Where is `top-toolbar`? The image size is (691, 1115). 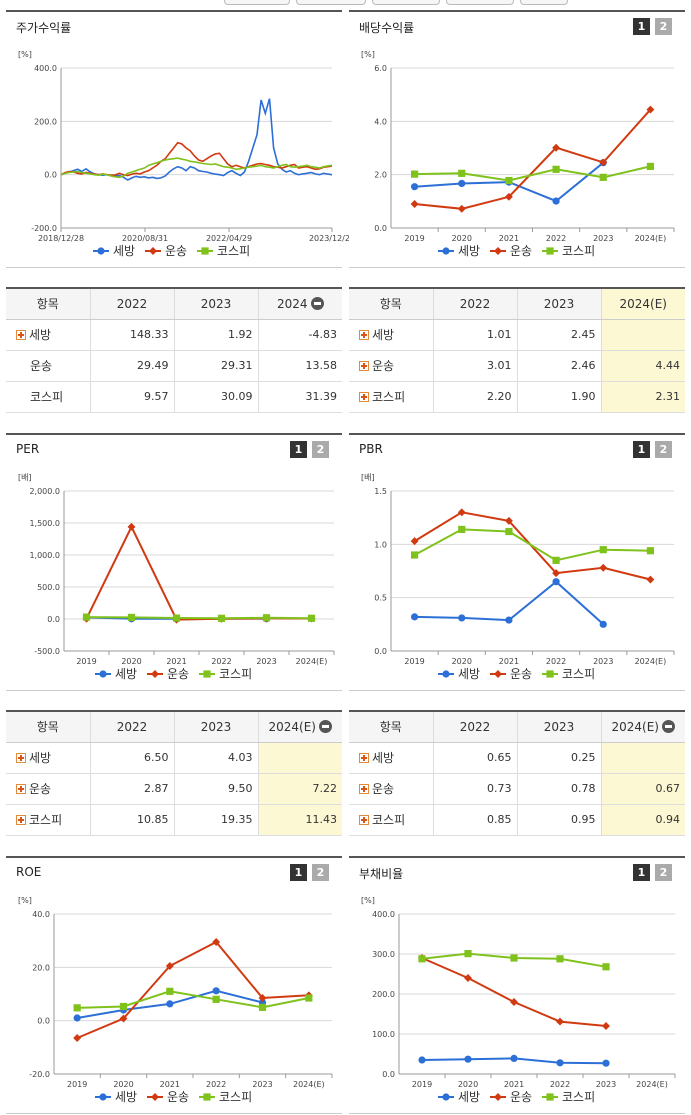
top-toolbar is located at coordinates (345, 4).